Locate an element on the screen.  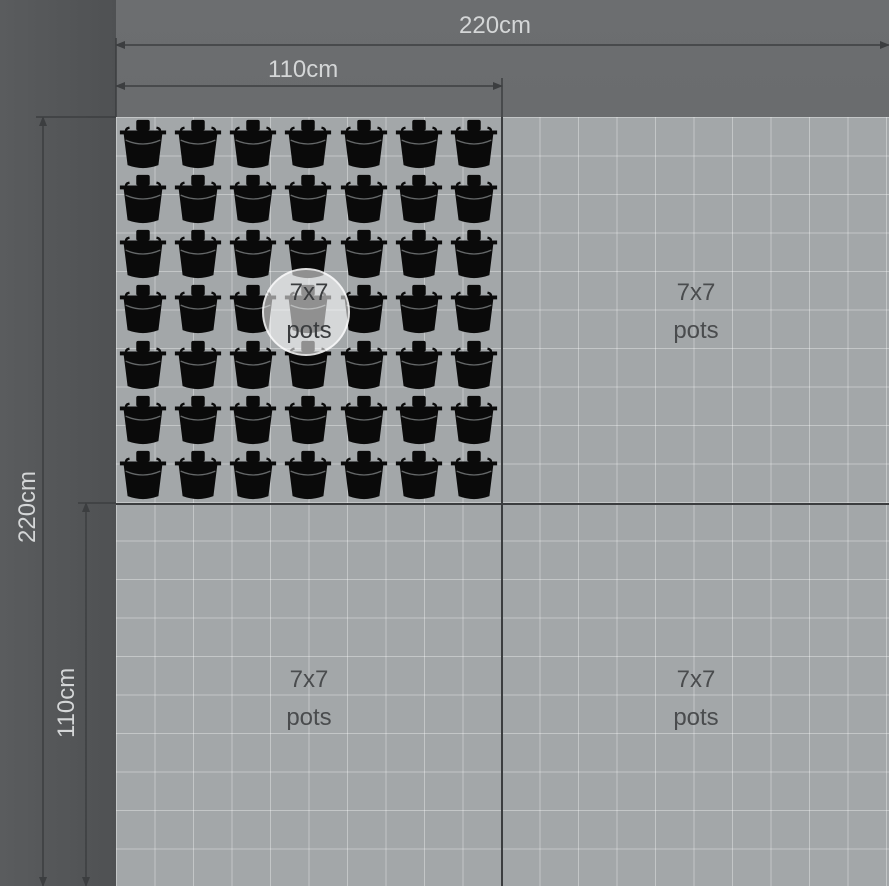
dim-label-top-total: 220cm is located at coordinates (495, 25).